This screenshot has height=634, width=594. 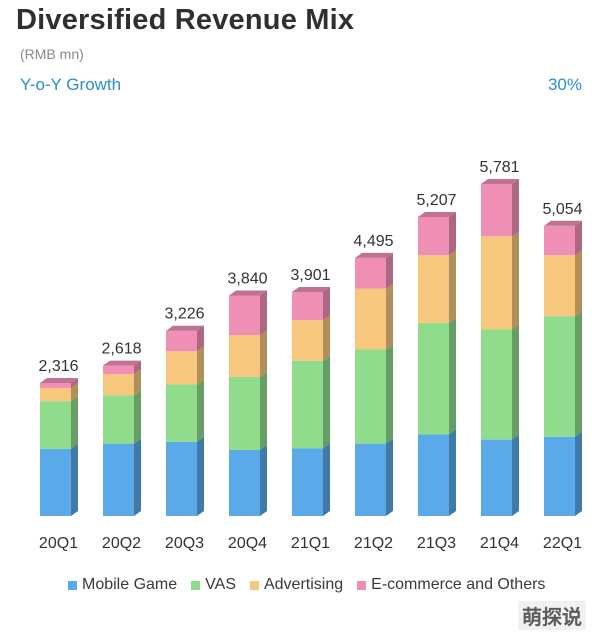 I want to click on bar-20q1-advertising, so click(x=55, y=394).